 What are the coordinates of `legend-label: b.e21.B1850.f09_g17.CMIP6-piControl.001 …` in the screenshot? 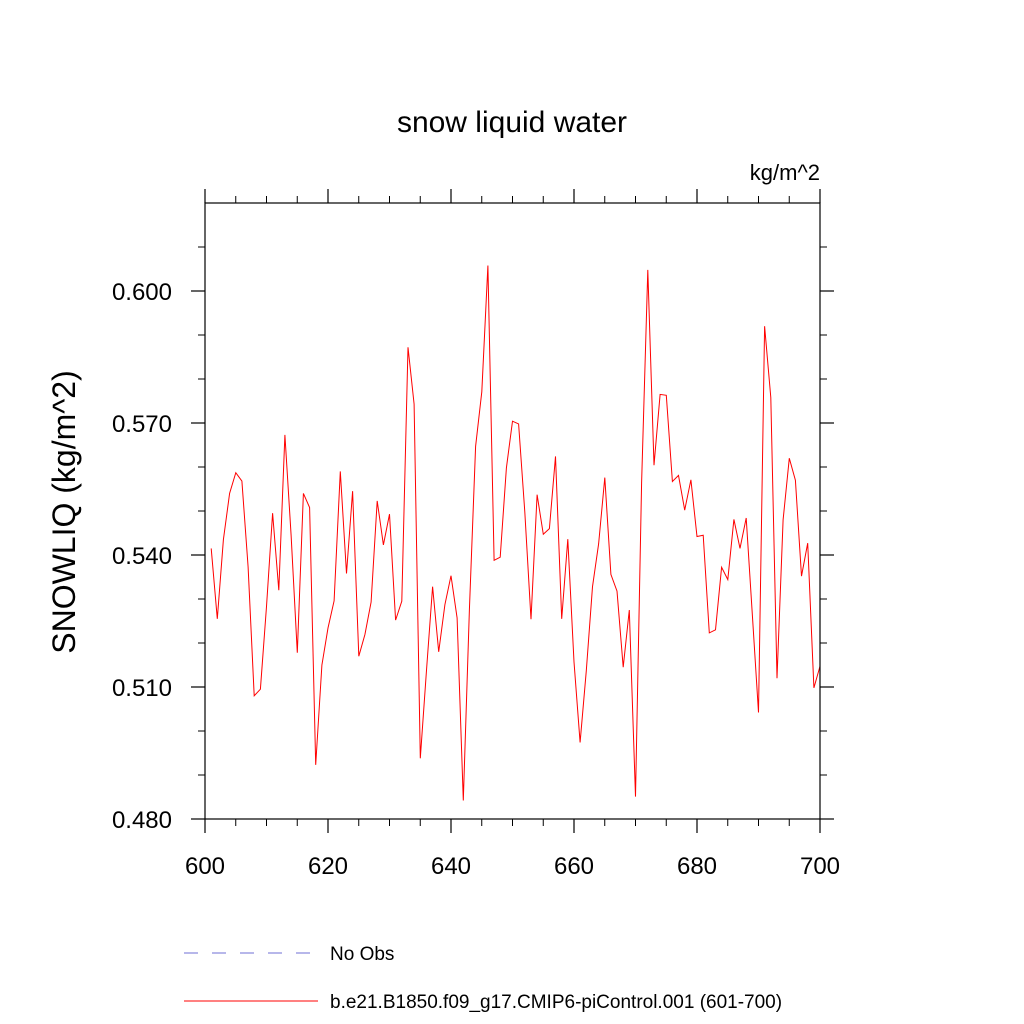 It's located at (556, 1002).